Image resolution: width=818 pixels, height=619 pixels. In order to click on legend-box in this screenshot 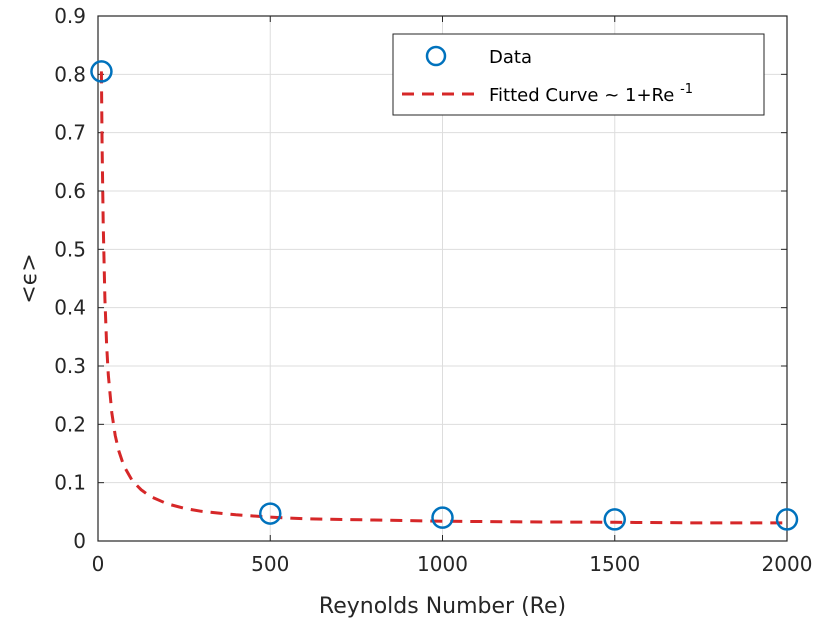, I will do `click(578, 74)`.